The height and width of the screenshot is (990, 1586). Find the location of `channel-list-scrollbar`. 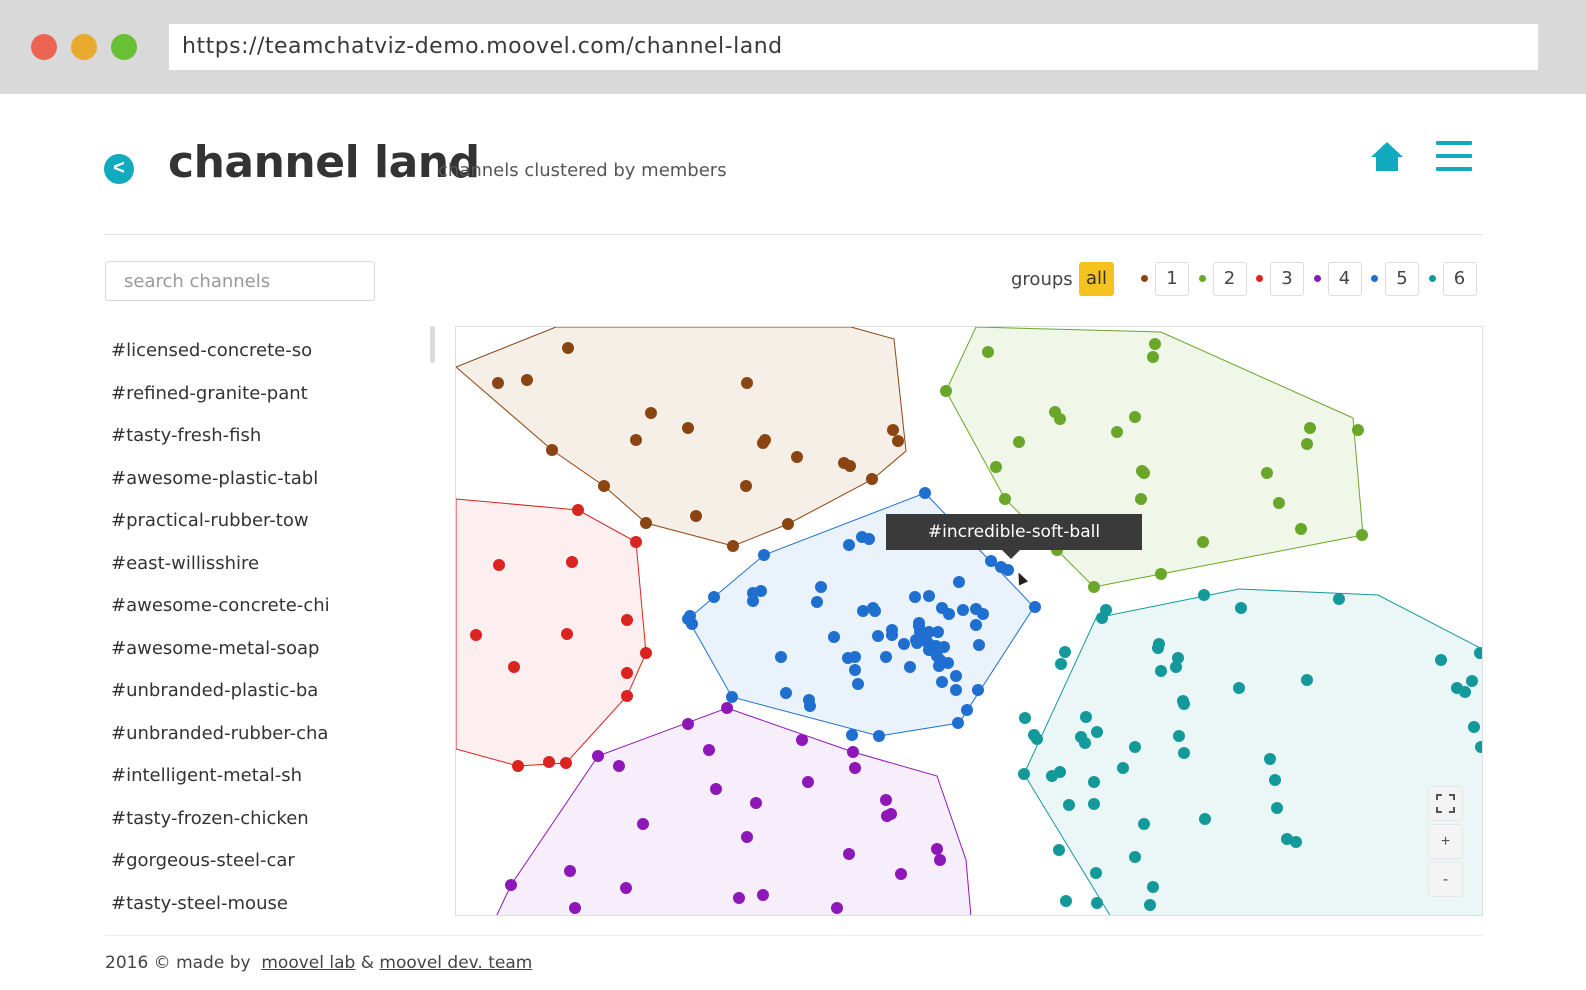

channel-list-scrollbar is located at coordinates (432, 344).